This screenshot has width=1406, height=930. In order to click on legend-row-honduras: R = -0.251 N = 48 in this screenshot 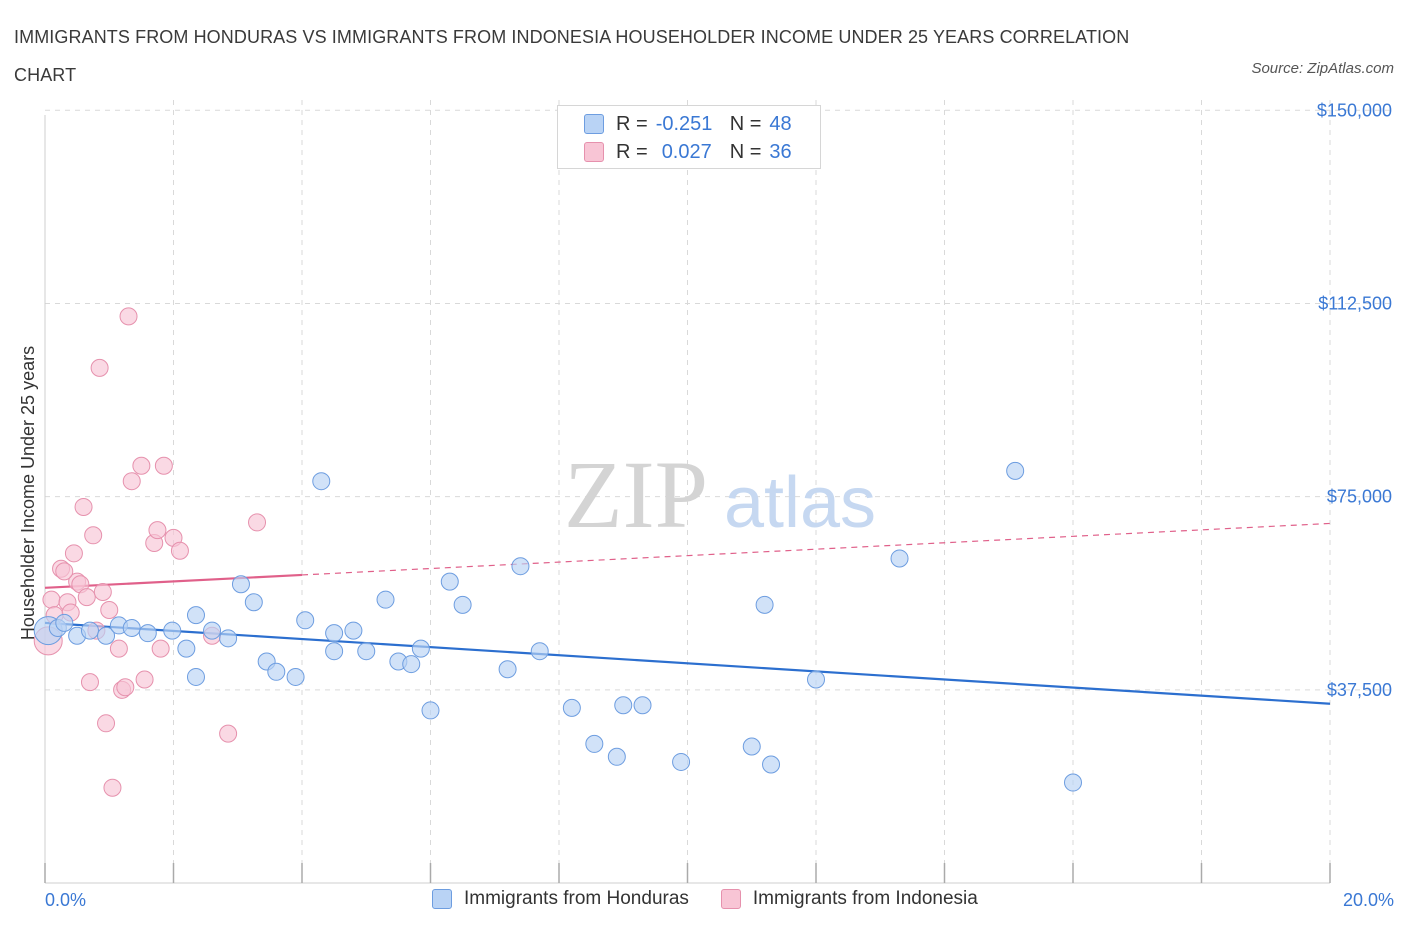, I will do `click(688, 124)`.